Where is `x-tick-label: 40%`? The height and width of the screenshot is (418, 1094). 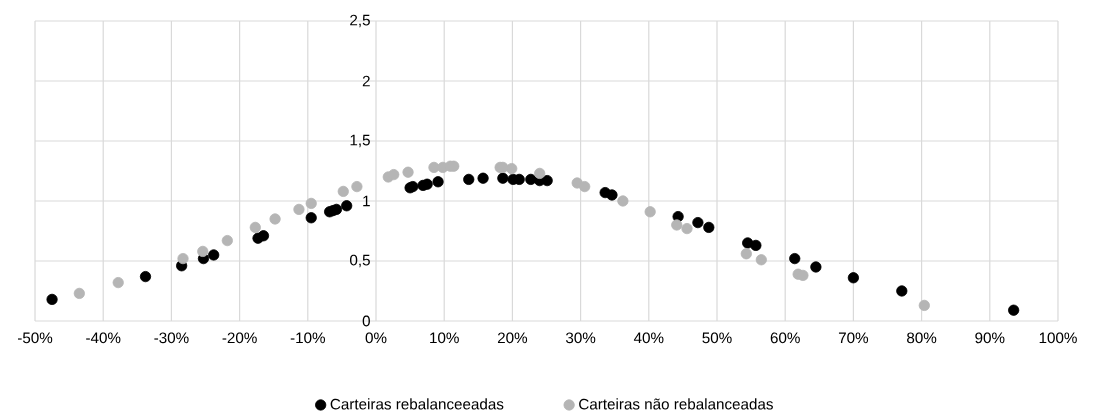
x-tick-label: 40% is located at coordinates (648, 338).